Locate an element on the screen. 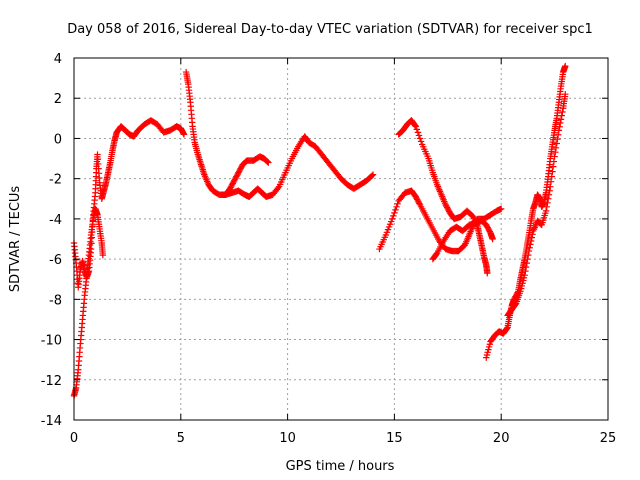 This screenshot has width=640, height=480. x-tick-label: 20 is located at coordinates (501, 438).